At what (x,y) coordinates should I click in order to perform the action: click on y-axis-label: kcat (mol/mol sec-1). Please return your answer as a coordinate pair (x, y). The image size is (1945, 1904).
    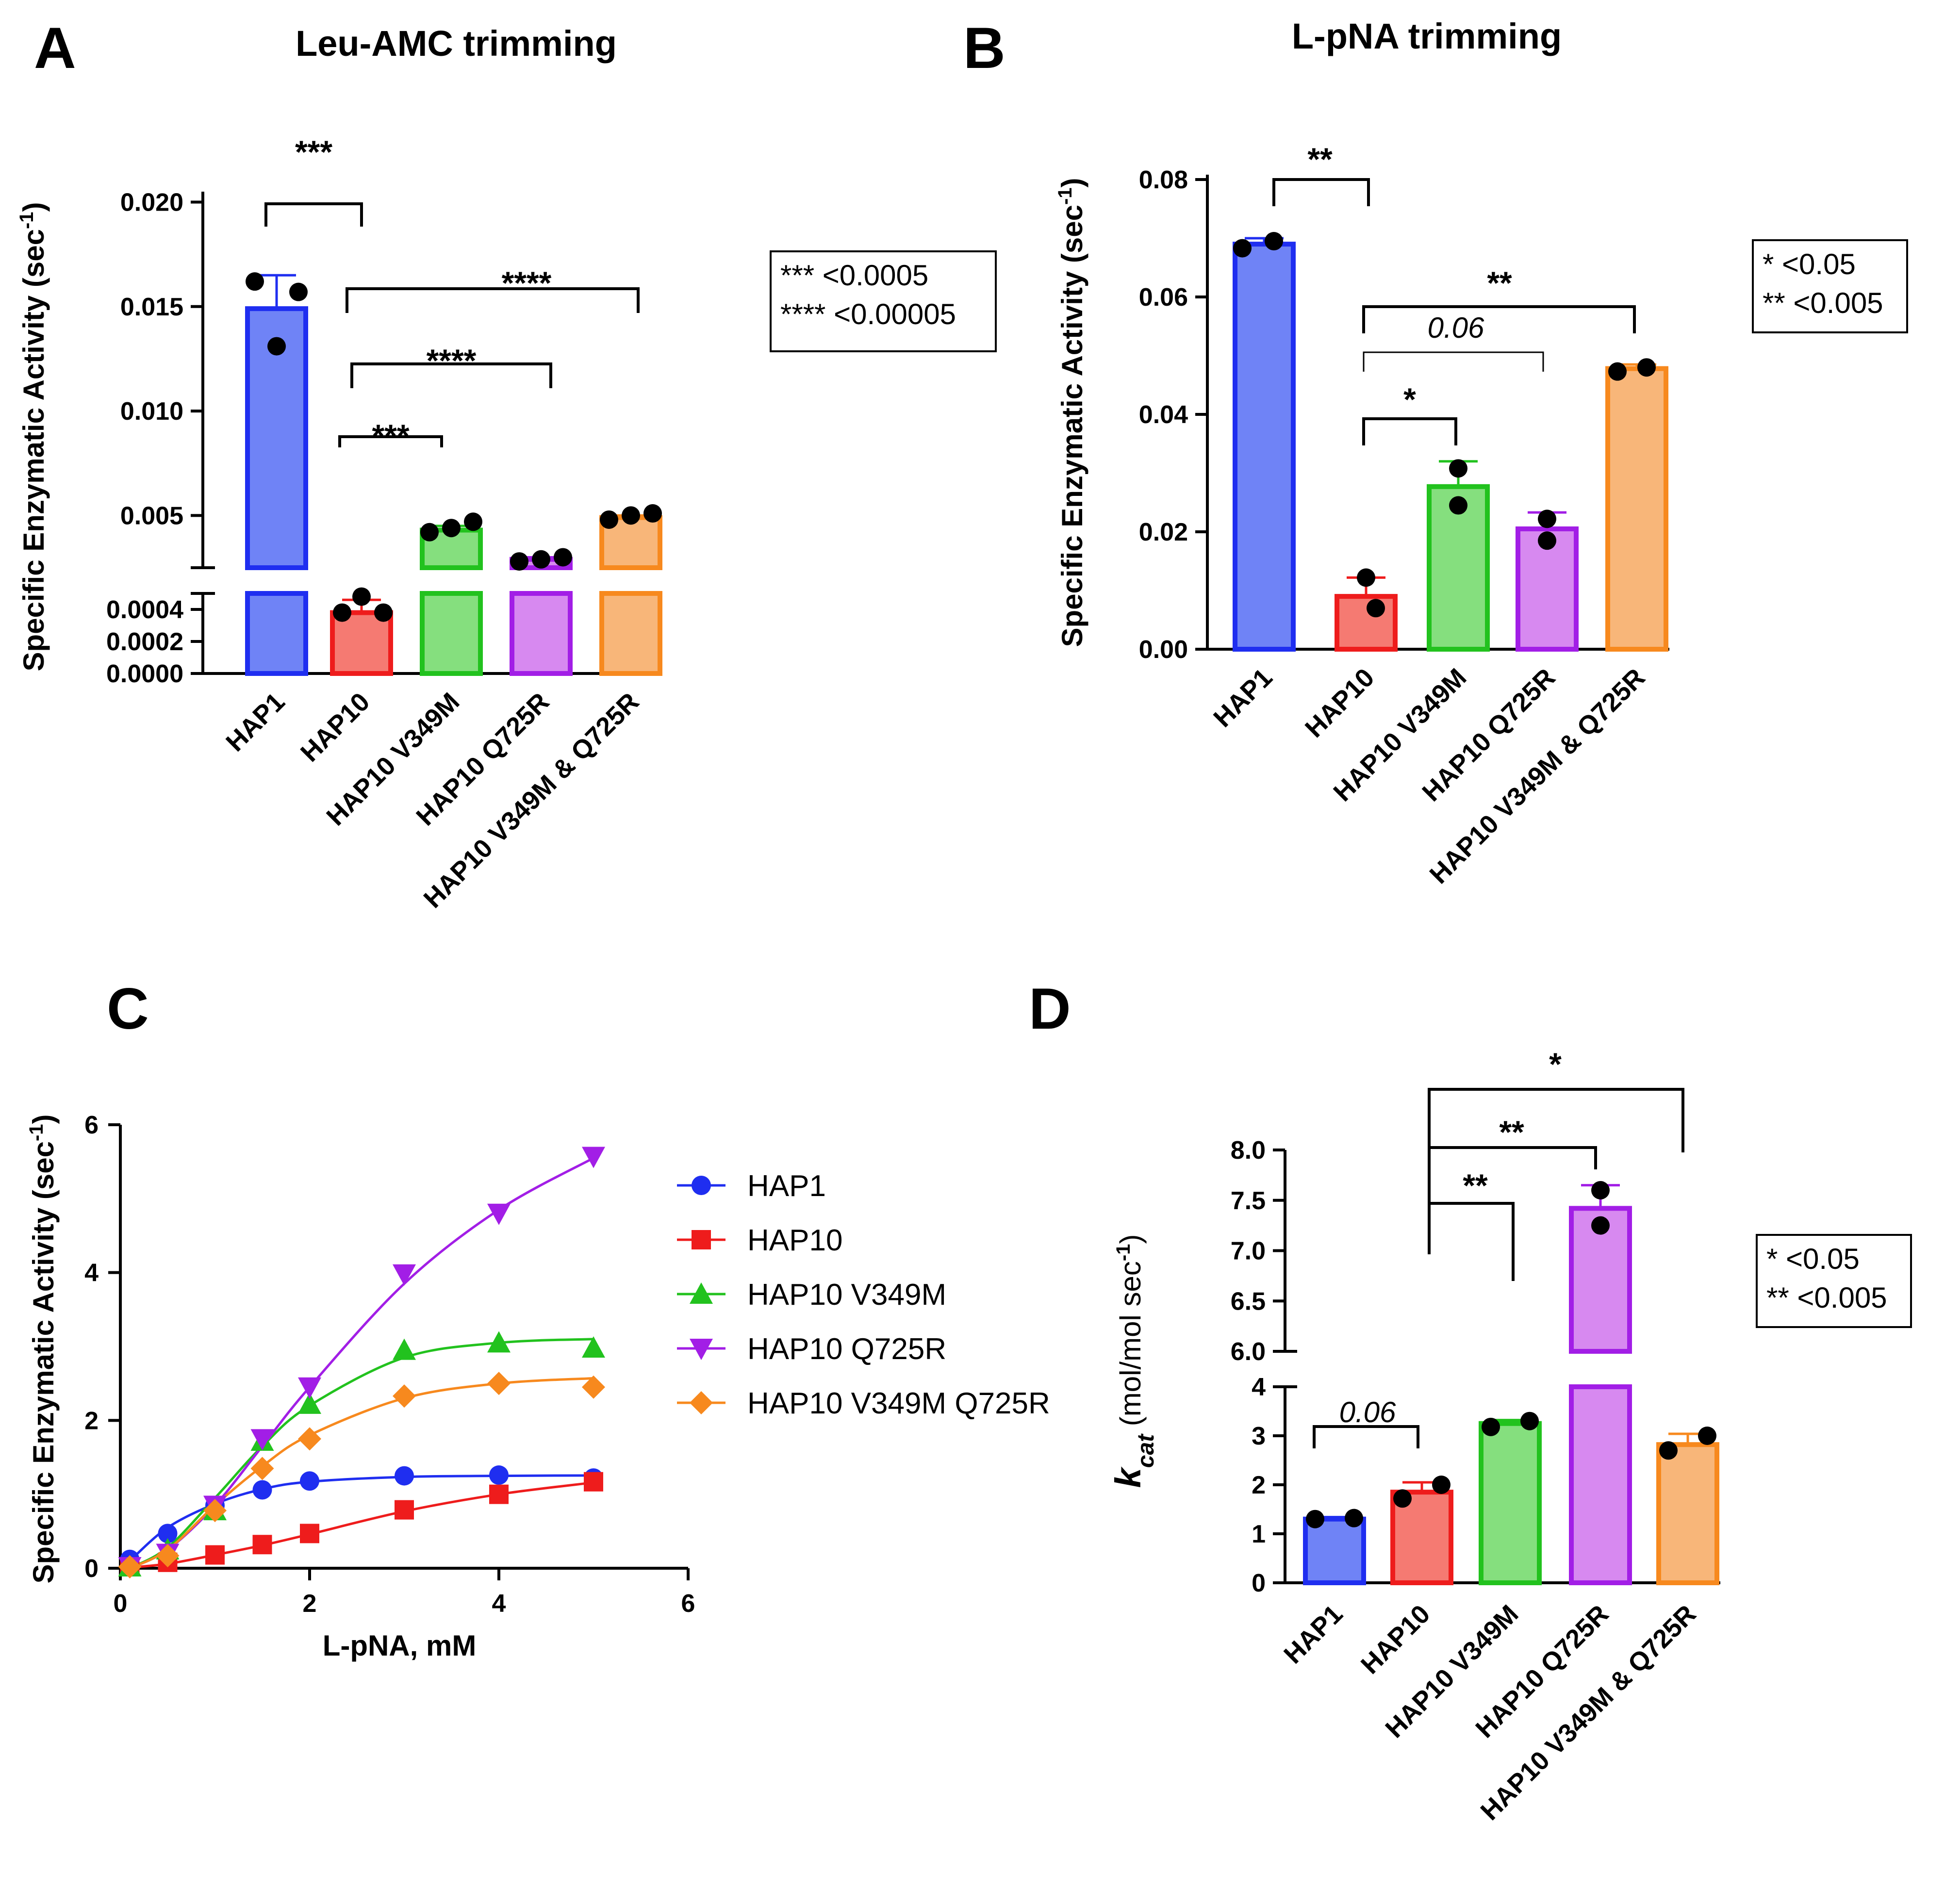
    Looking at the image, I should click on (1134, 1361).